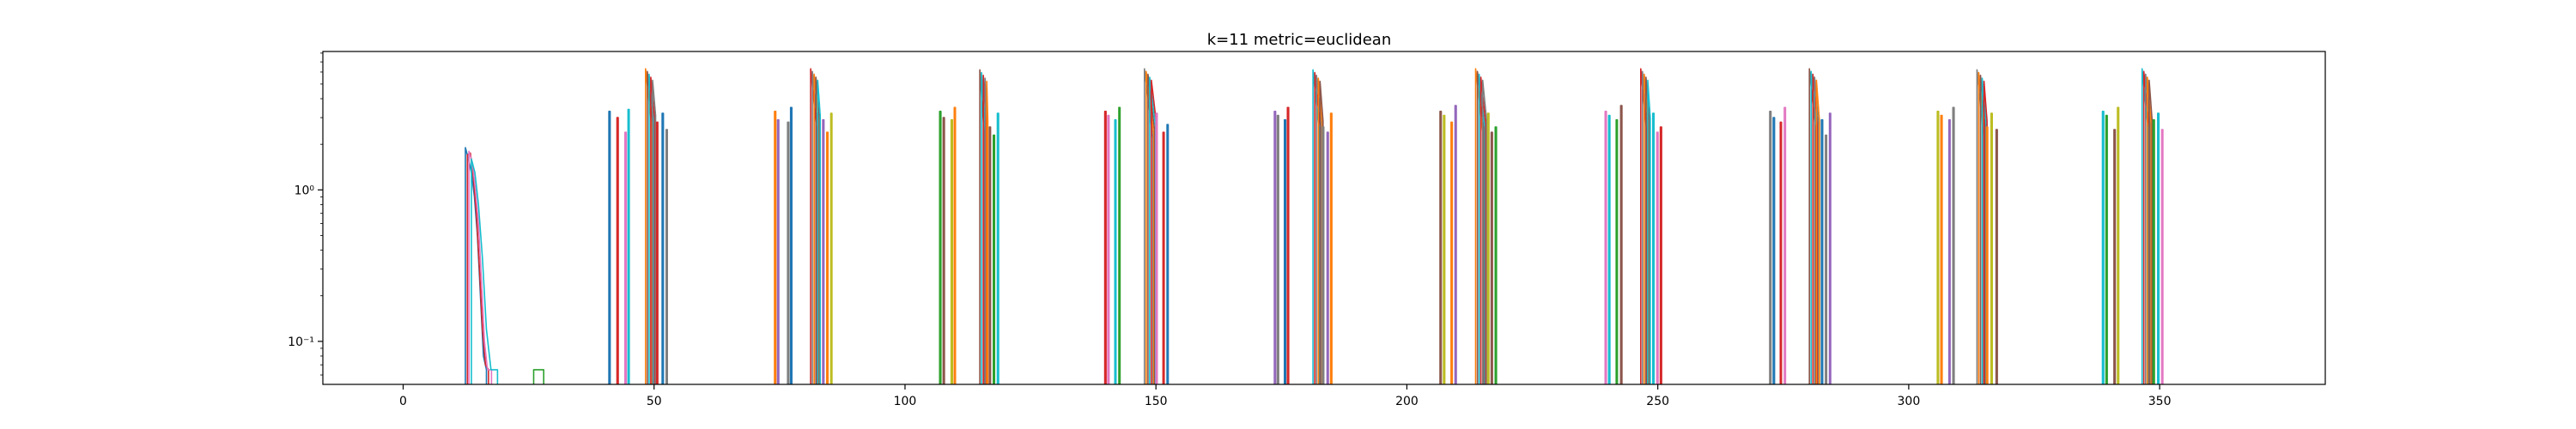 This screenshot has height=429, width=2576. Describe the element at coordinates (654, 401) in the screenshot. I see `x-tick-label: 50` at that location.